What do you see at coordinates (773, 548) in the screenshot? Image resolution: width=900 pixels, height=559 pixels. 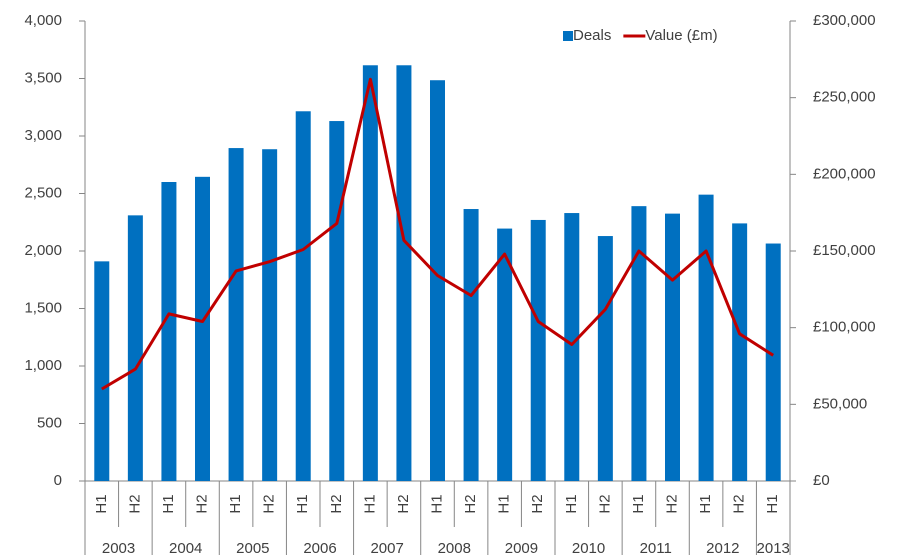 I see `year-label: 2013` at bounding box center [773, 548].